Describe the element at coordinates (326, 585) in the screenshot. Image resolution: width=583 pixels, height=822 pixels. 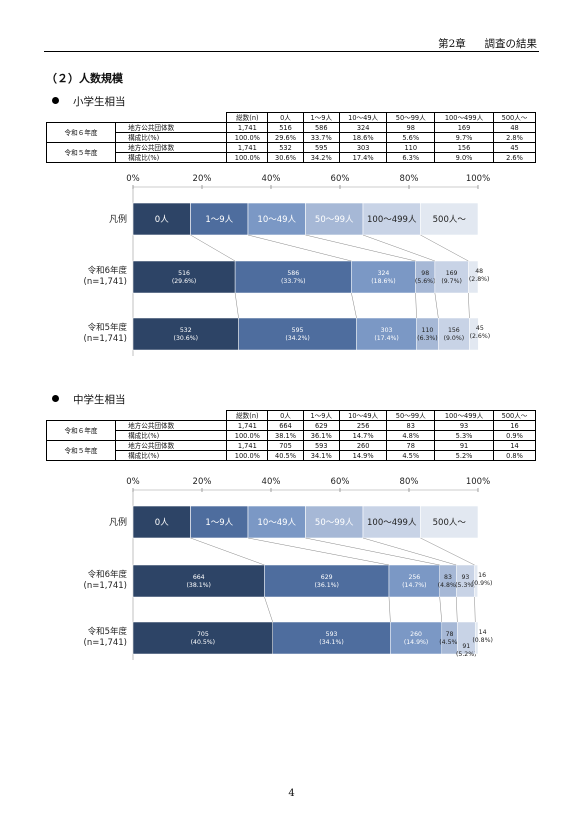
I see `data-label-pct: (36.1%)` at that location.